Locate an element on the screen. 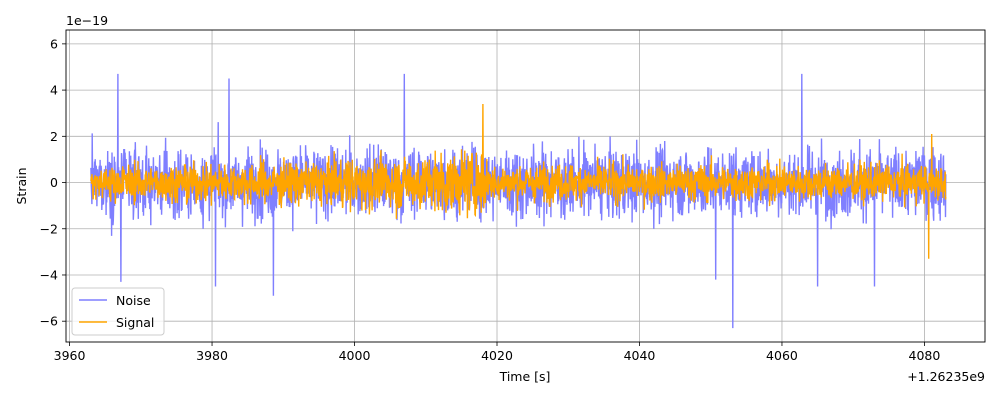 The image size is (1000, 400). x-axis-title: Time [s] is located at coordinates (525, 376).